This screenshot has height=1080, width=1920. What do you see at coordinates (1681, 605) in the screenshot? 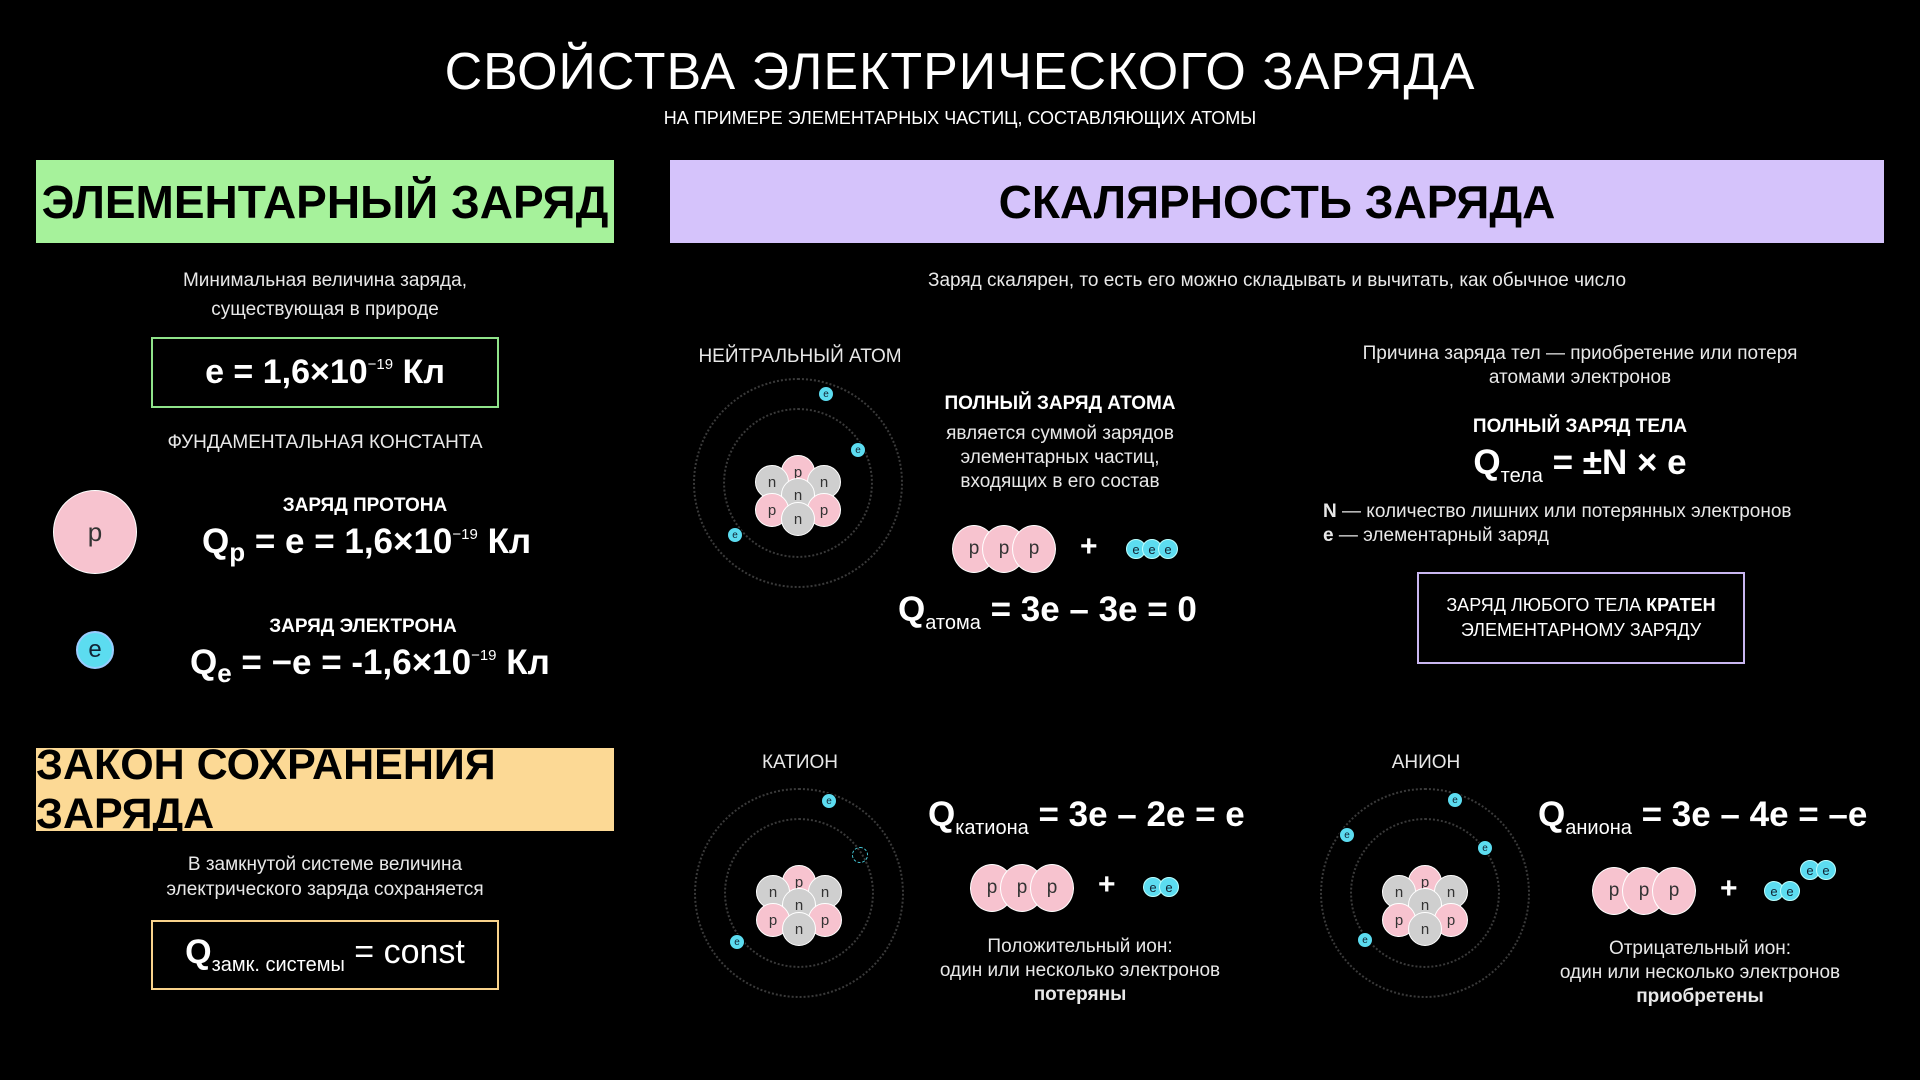
I see `box-line1-bold: КРАТЕН` at bounding box center [1681, 605].